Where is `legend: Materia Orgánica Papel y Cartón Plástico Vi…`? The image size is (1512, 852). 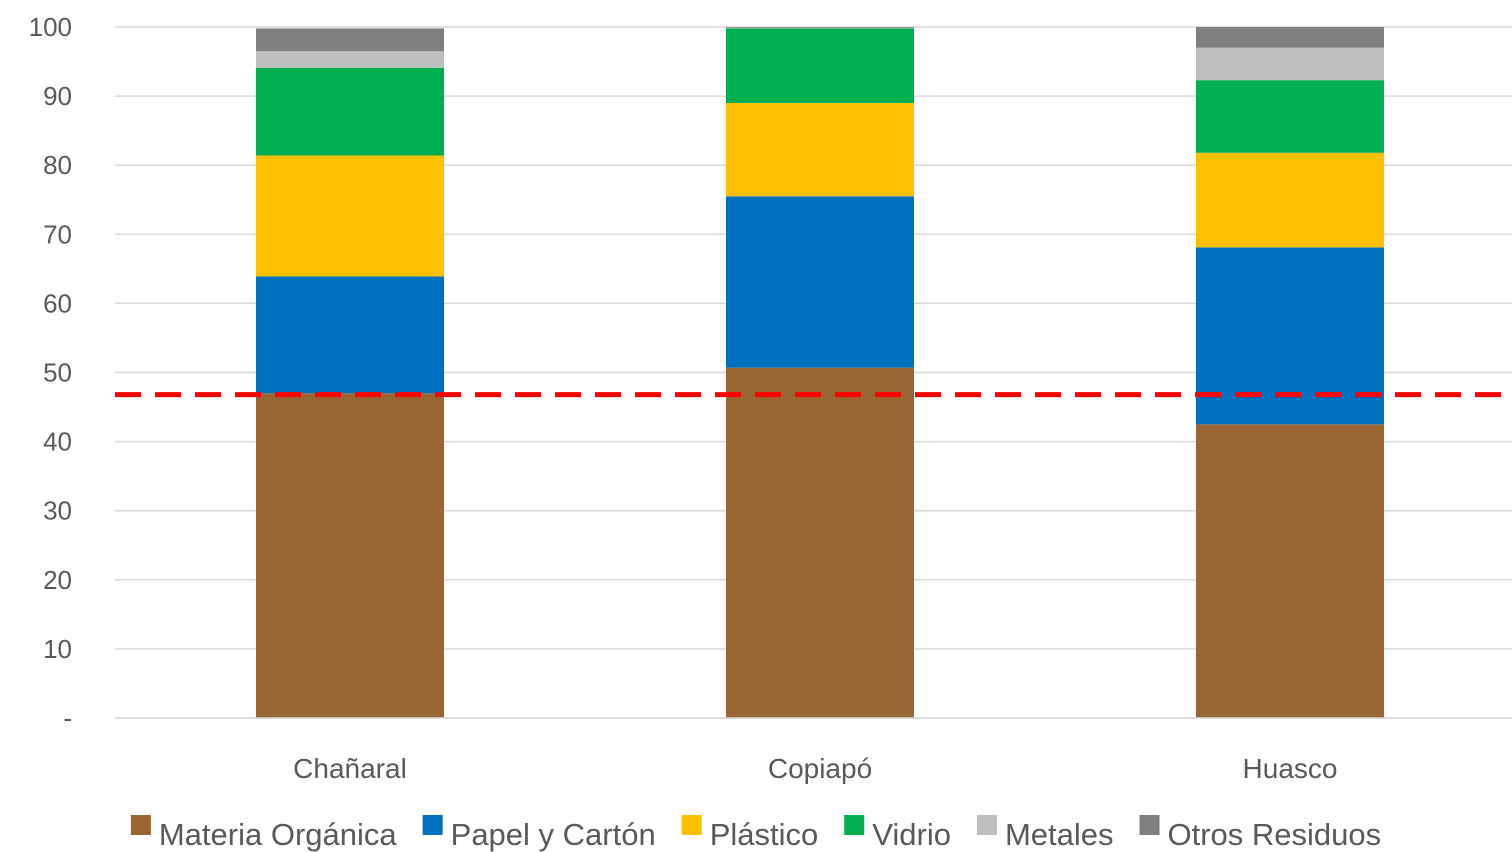 legend: Materia Orgánica Papel y Cartón Plástico Vi… is located at coordinates (756, 833).